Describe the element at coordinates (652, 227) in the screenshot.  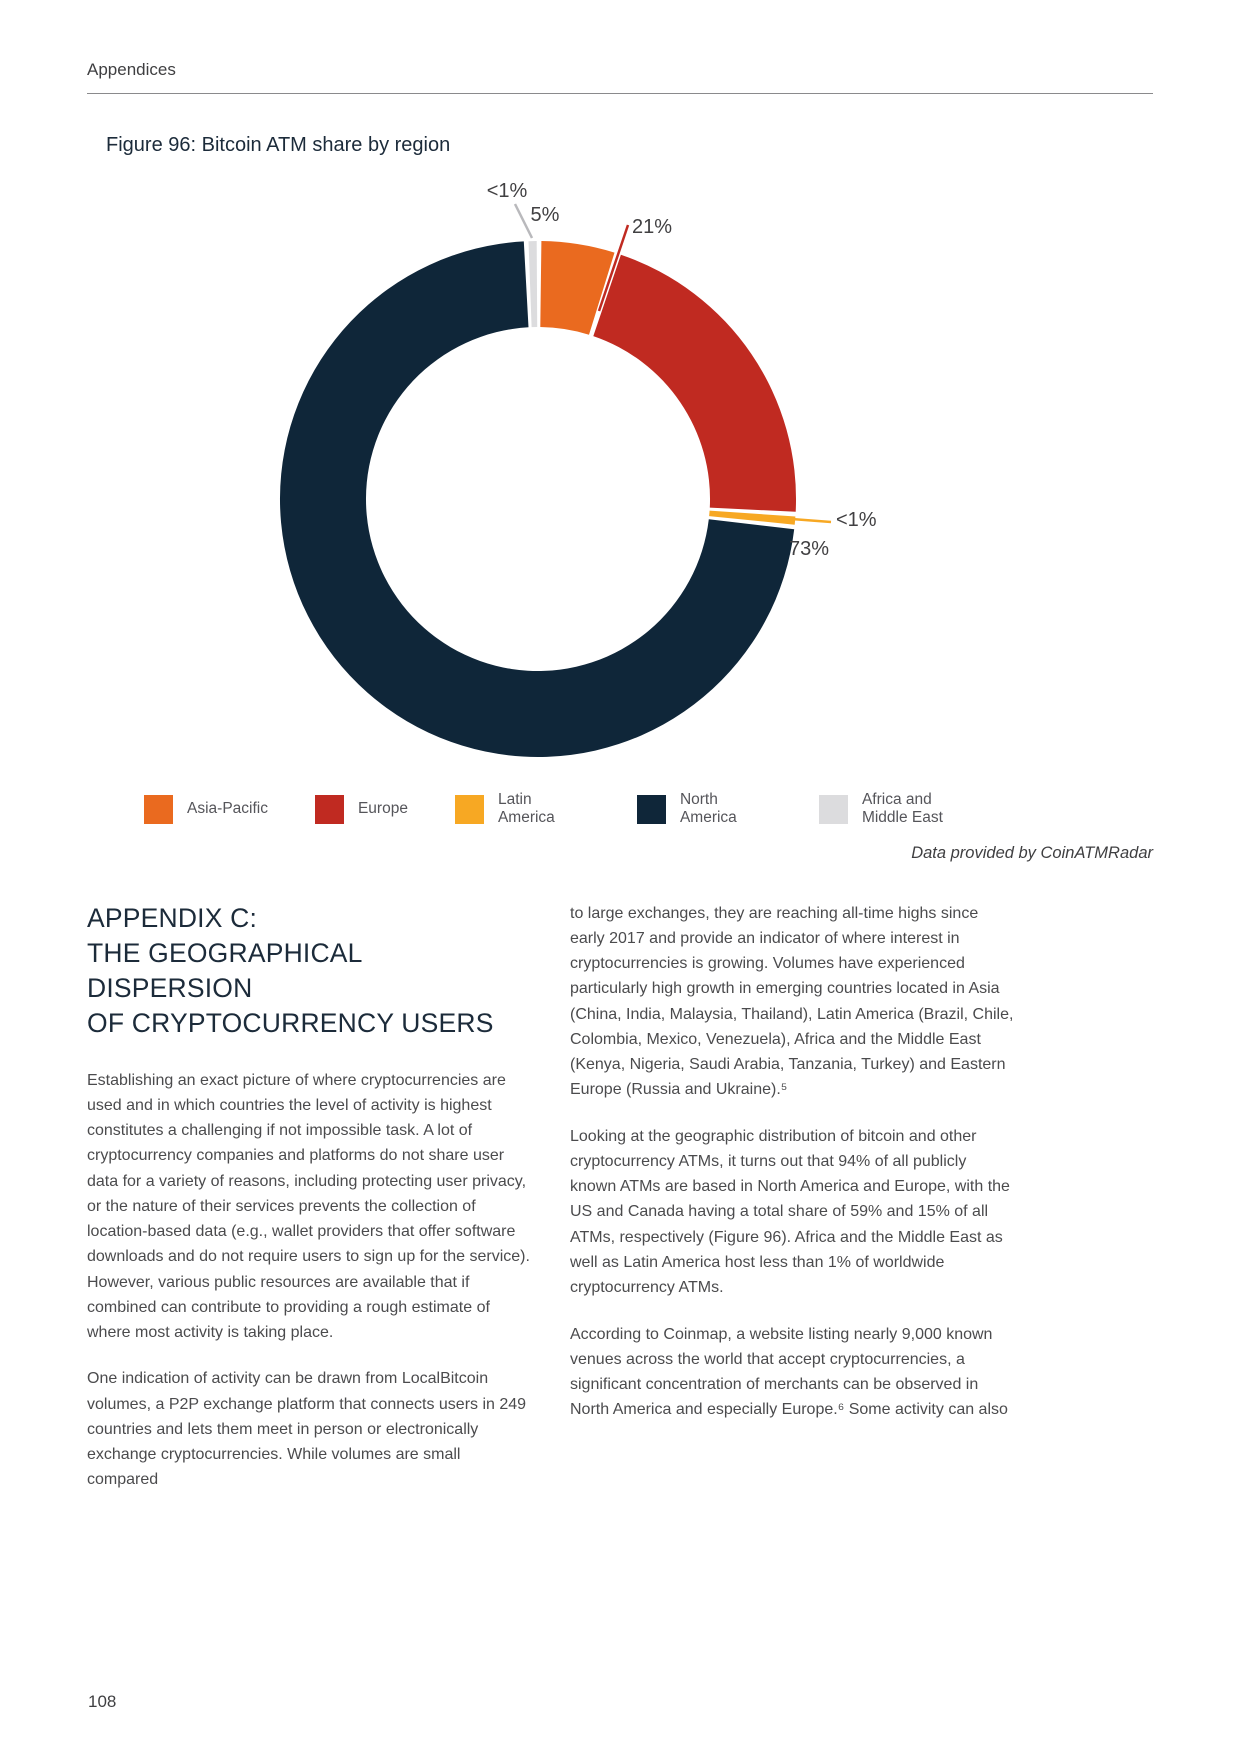
I see `chart-value-label-europe: 21%` at that location.